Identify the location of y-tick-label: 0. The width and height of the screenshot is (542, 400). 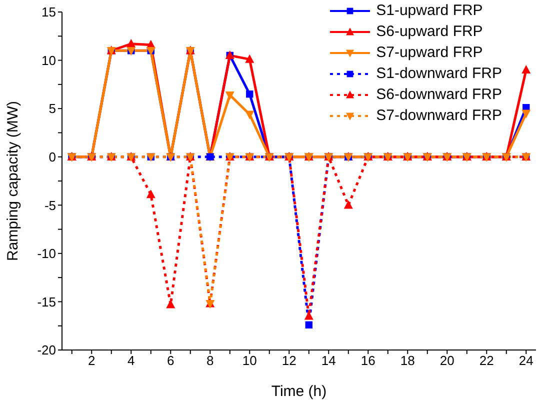
(52, 156).